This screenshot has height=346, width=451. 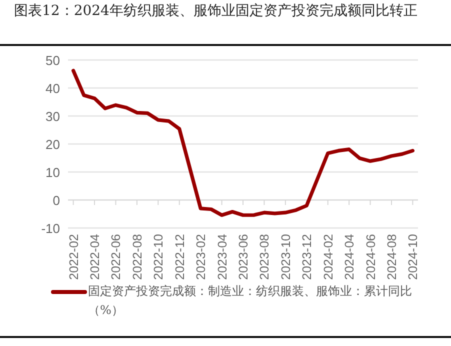 What do you see at coordinates (179, 257) in the screenshot?
I see `x-tick-label: 2022-12` at bounding box center [179, 257].